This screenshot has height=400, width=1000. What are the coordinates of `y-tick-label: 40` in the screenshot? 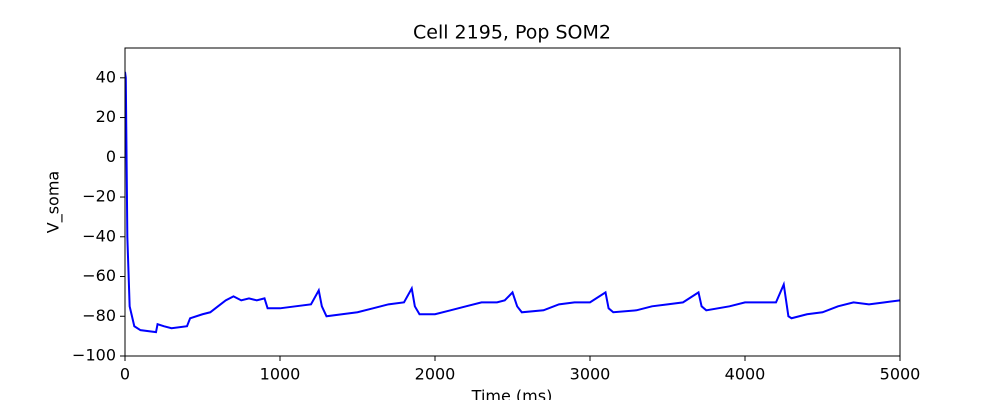 It's located at (106, 76).